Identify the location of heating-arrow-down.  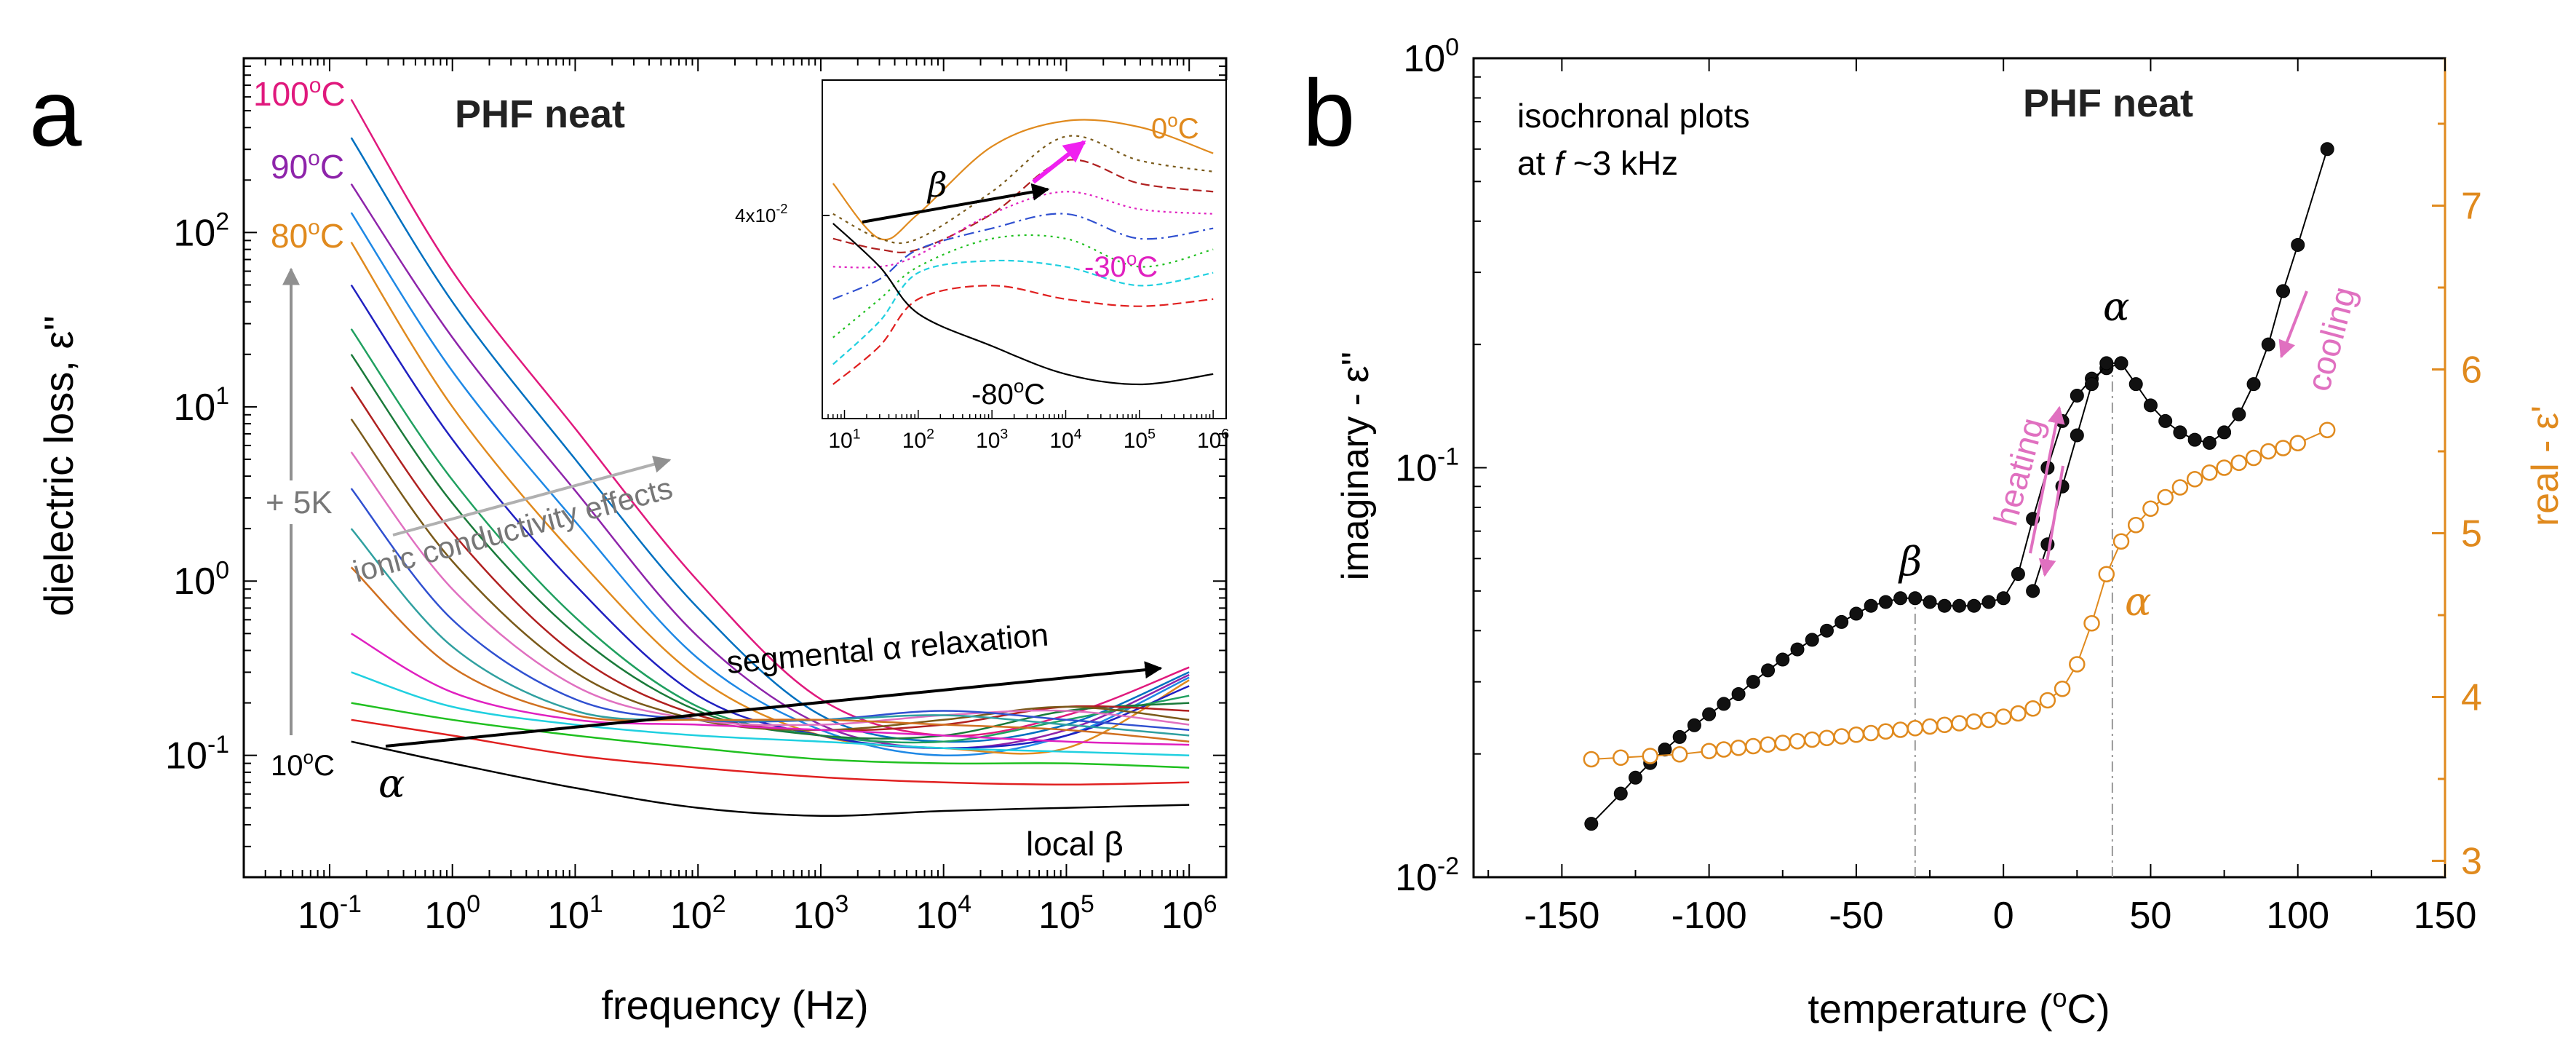
(2051, 521).